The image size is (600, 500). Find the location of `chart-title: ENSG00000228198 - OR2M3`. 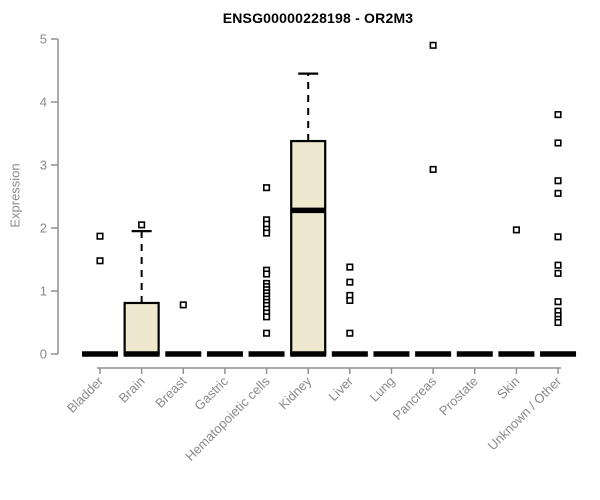

chart-title: ENSG00000228198 - OR2M3 is located at coordinates (318, 18).